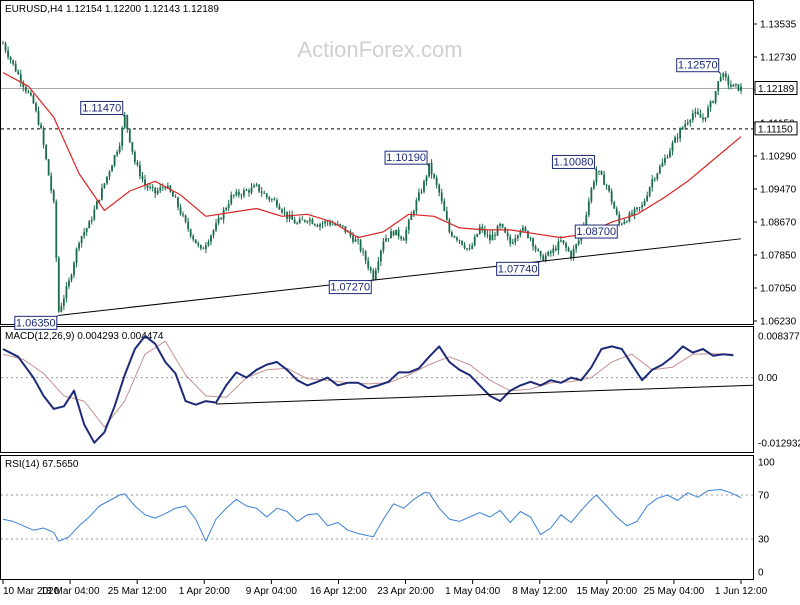 Image resolution: width=800 pixels, height=605 pixels. I want to click on annotation-label: 1.10190, so click(406, 158).